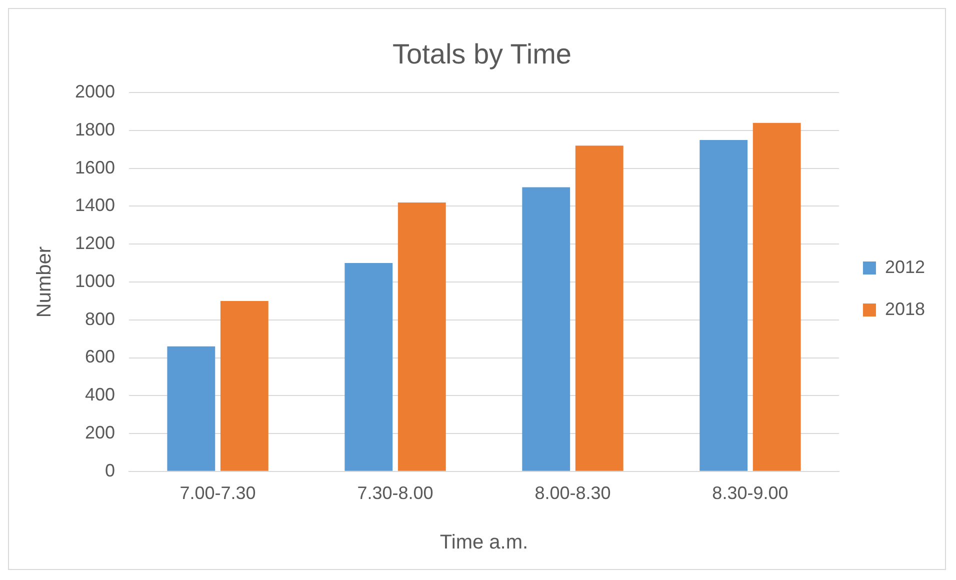  What do you see at coordinates (45, 282) in the screenshot?
I see `y-axis-title: Number` at bounding box center [45, 282].